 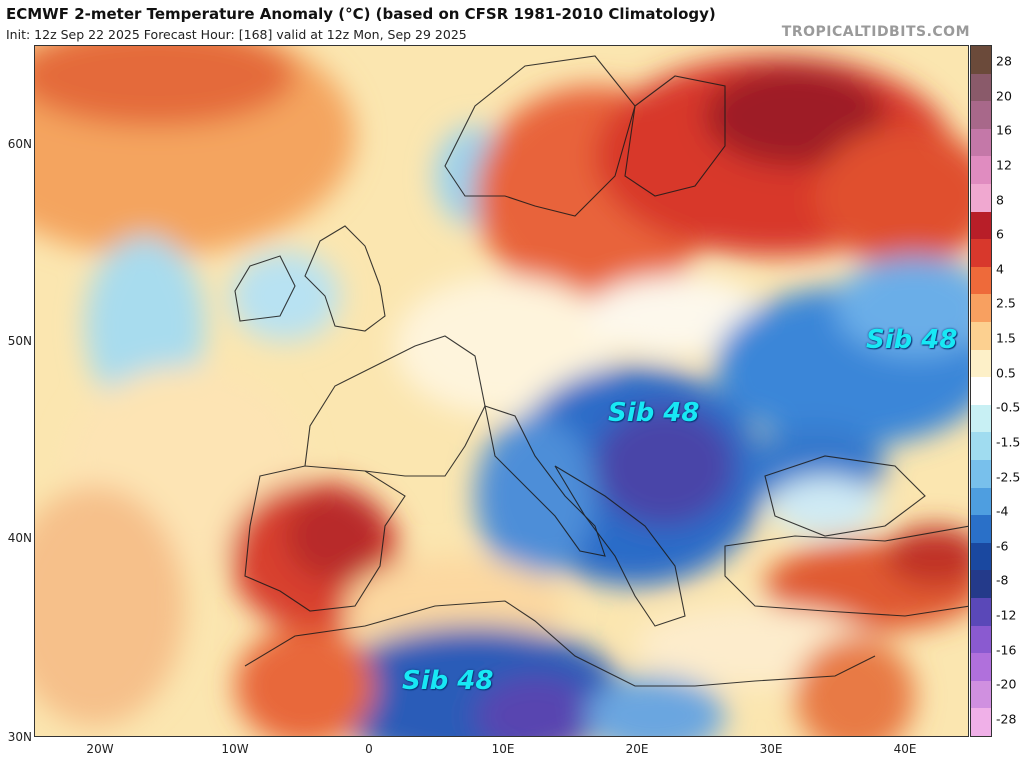 I want to click on colorbar-label: 2.5, so click(x=1006, y=303).